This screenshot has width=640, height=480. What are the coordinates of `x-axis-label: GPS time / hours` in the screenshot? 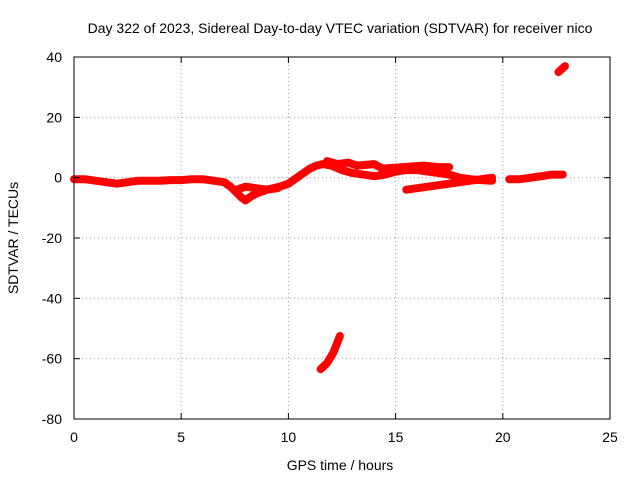 It's located at (340, 465).